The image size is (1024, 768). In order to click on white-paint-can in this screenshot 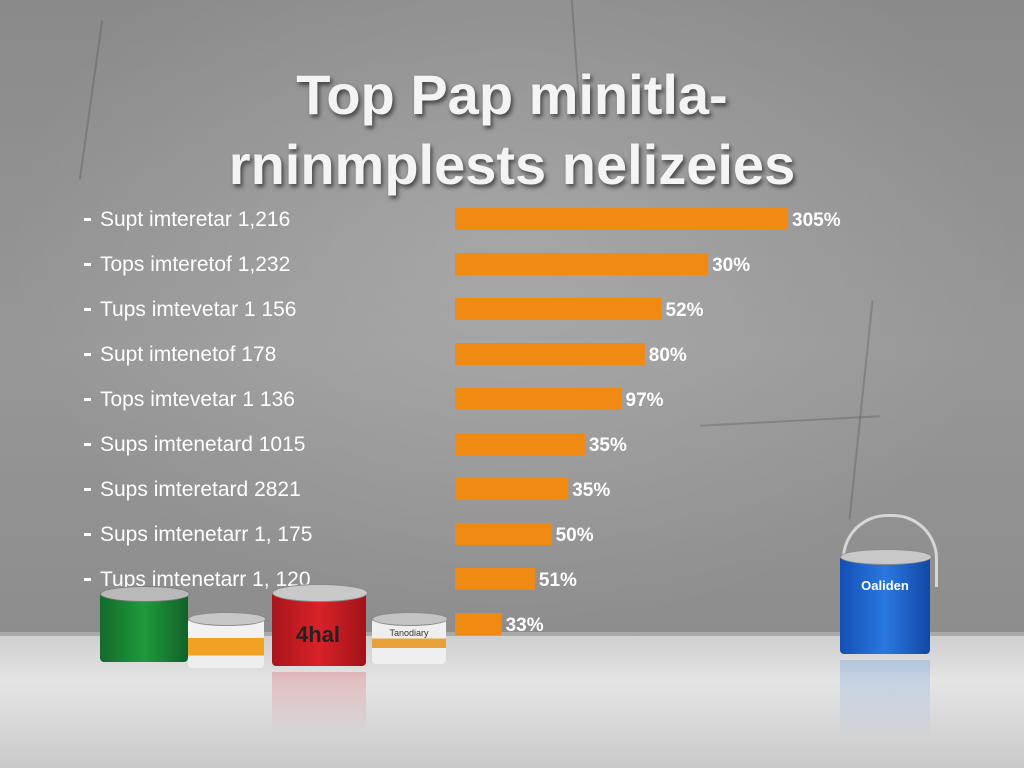, I will do `click(226, 643)`.